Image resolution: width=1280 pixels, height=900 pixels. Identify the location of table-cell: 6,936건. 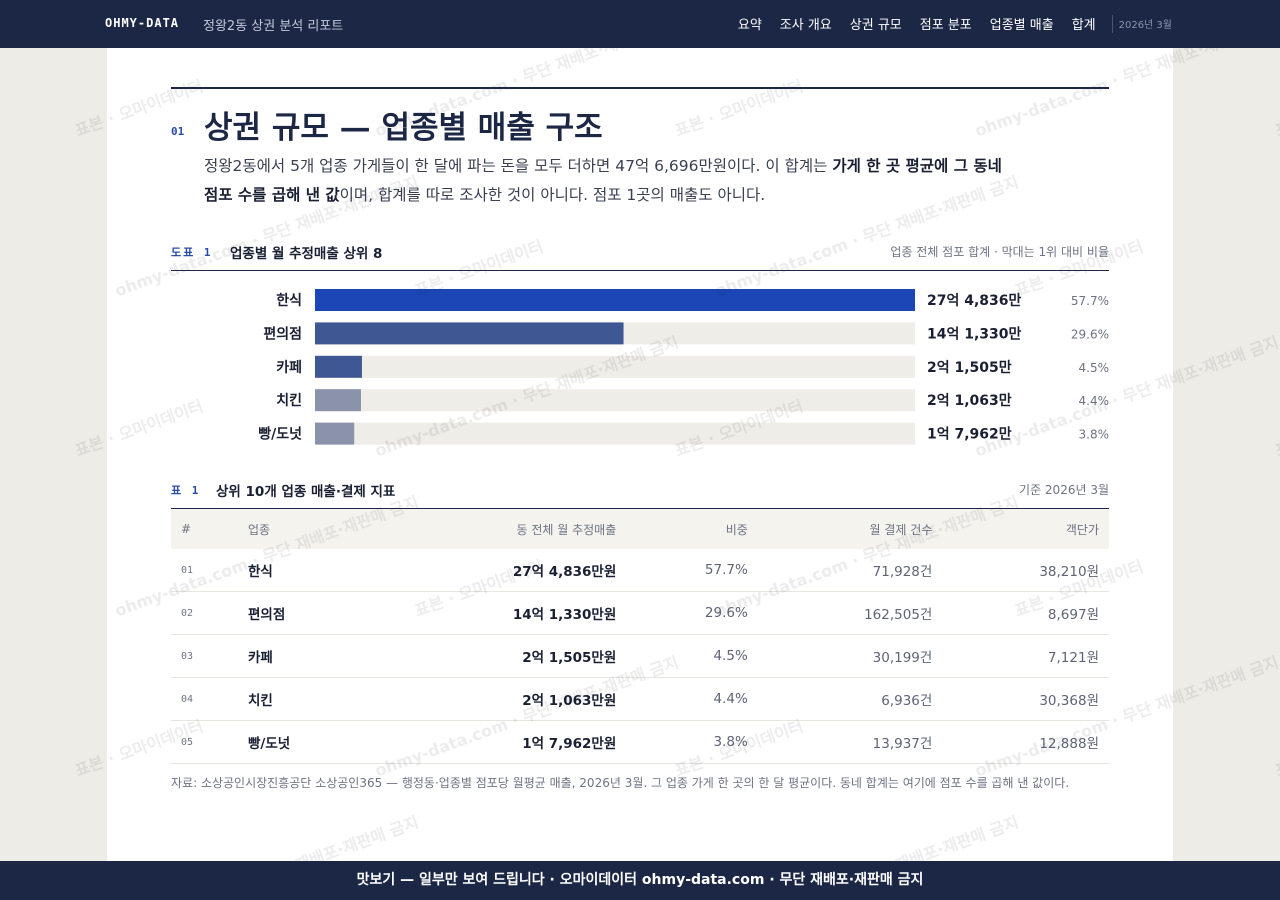
(850, 699).